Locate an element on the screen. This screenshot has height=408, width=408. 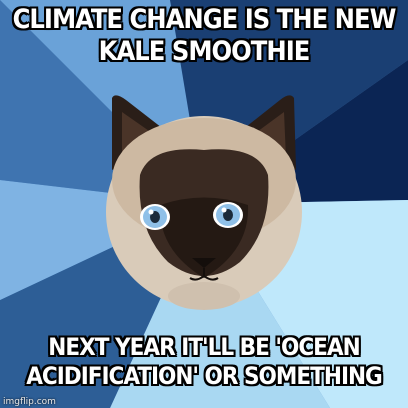
top-caption: CLIMATE CHANGE IS THE NEW KALE SMOOTHIE is located at coordinates (204, 35).